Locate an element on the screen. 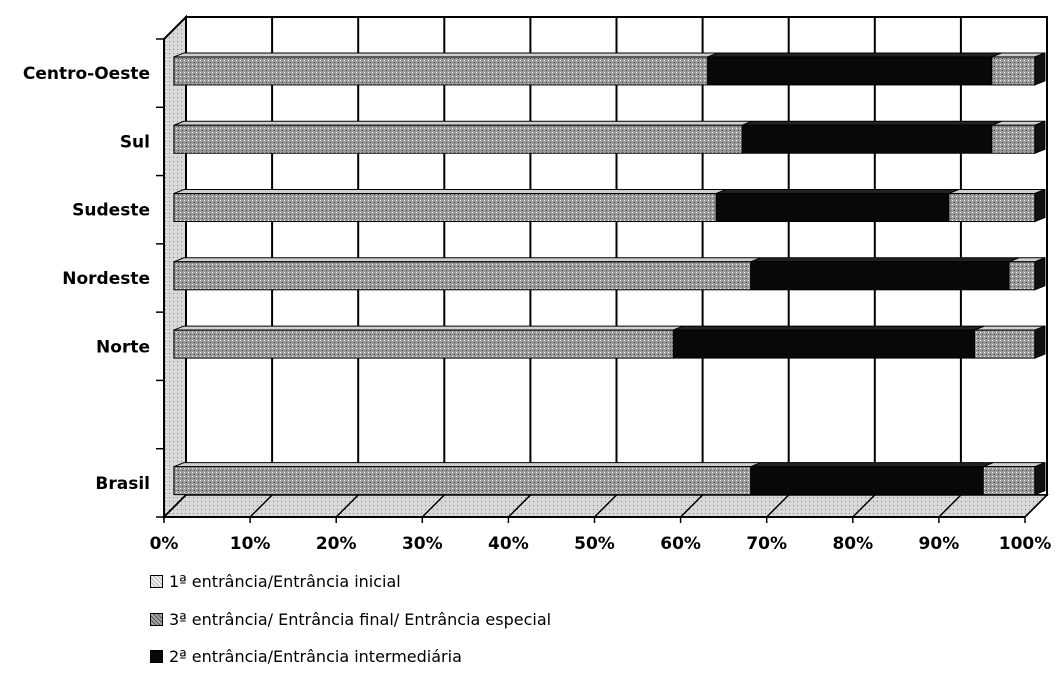 This screenshot has width=1064, height=675. legend-item: 2ª entrância/Entrância intermediária is located at coordinates (306, 656).